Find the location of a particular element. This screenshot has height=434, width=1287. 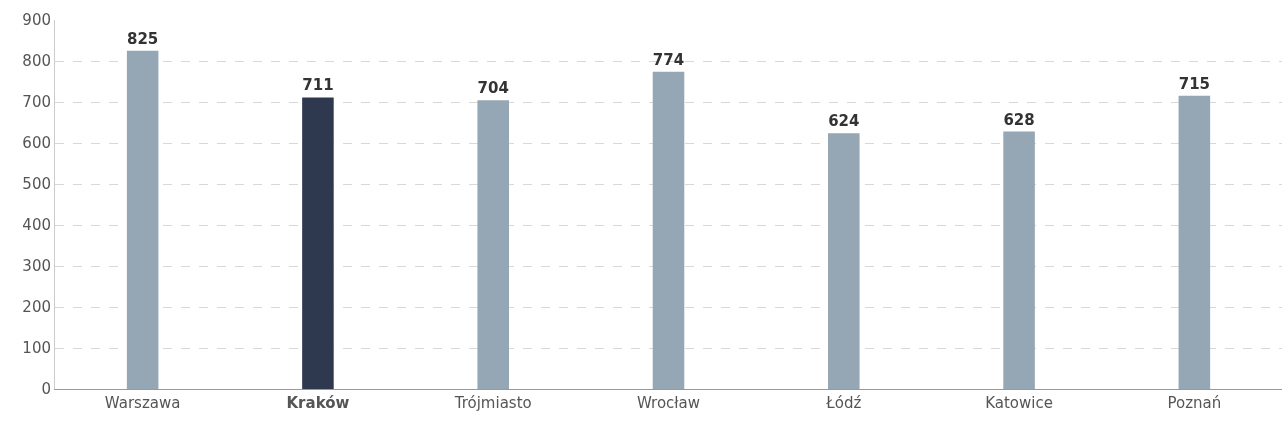

data-label: 825 is located at coordinates (142, 38).